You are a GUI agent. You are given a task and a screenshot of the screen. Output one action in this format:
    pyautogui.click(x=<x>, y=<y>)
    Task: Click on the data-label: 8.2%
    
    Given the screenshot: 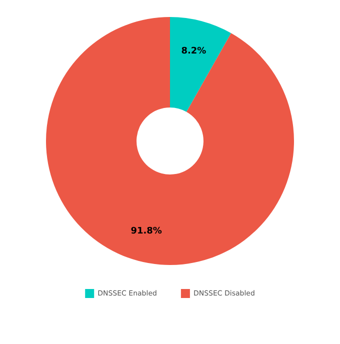 What is the action you would take?
    pyautogui.click(x=193, y=51)
    